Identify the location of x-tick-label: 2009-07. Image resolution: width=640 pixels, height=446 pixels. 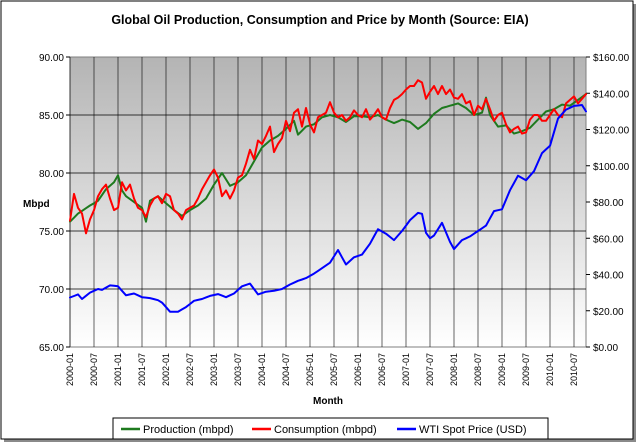
(526, 369).